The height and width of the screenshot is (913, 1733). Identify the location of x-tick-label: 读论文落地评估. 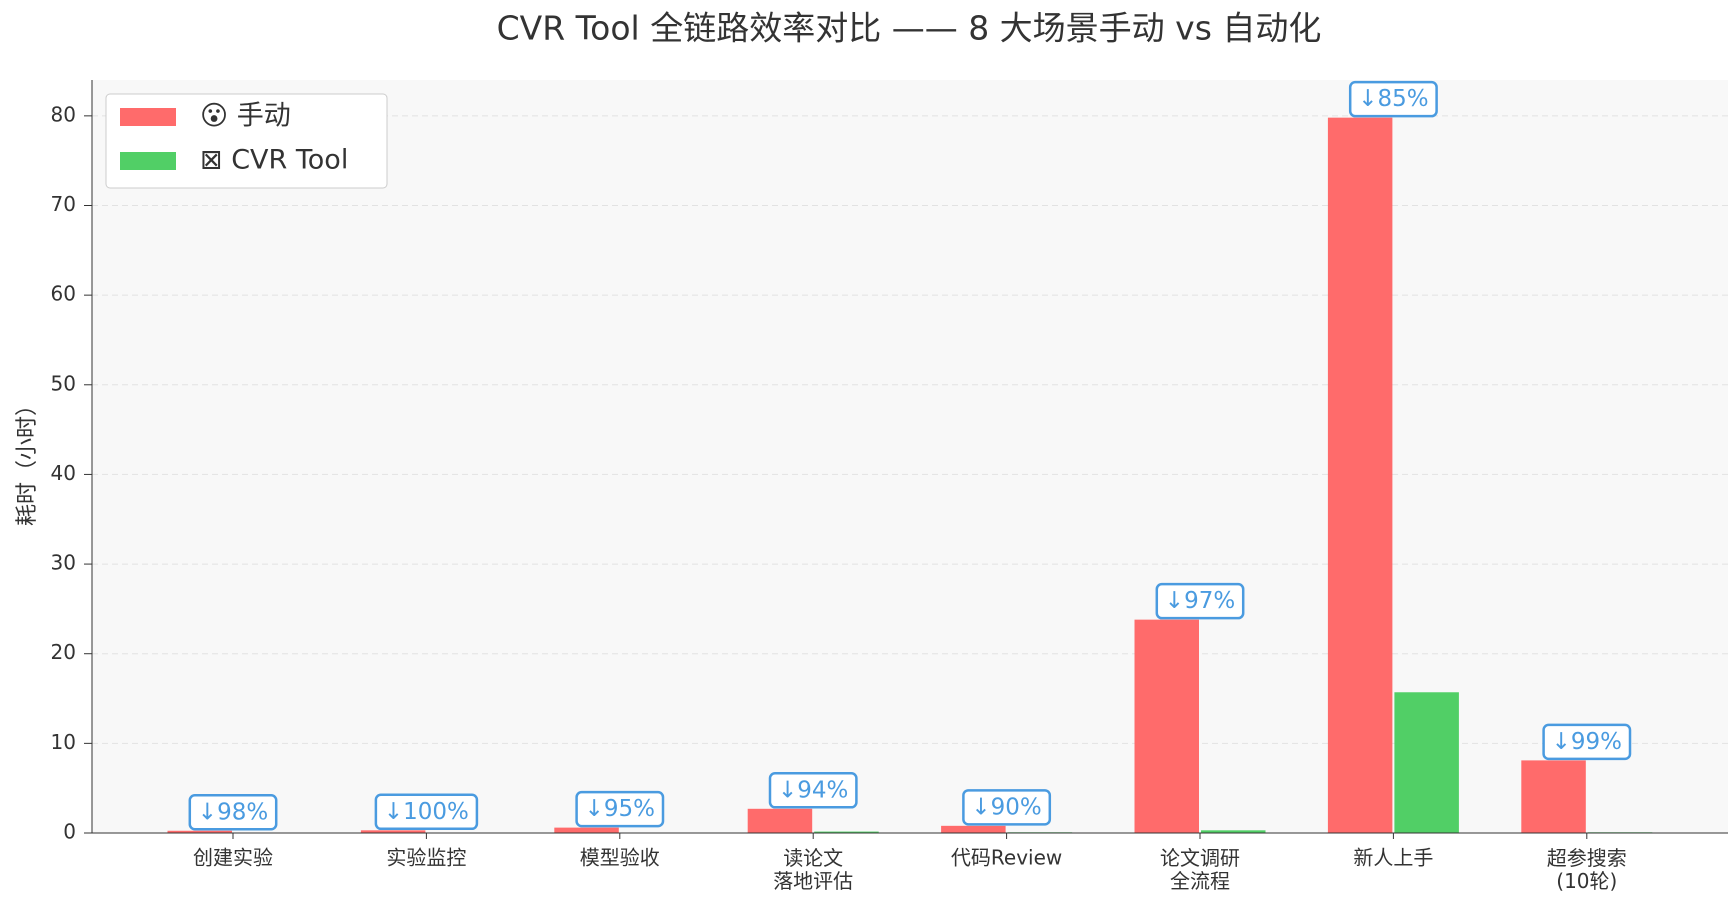
(813, 869).